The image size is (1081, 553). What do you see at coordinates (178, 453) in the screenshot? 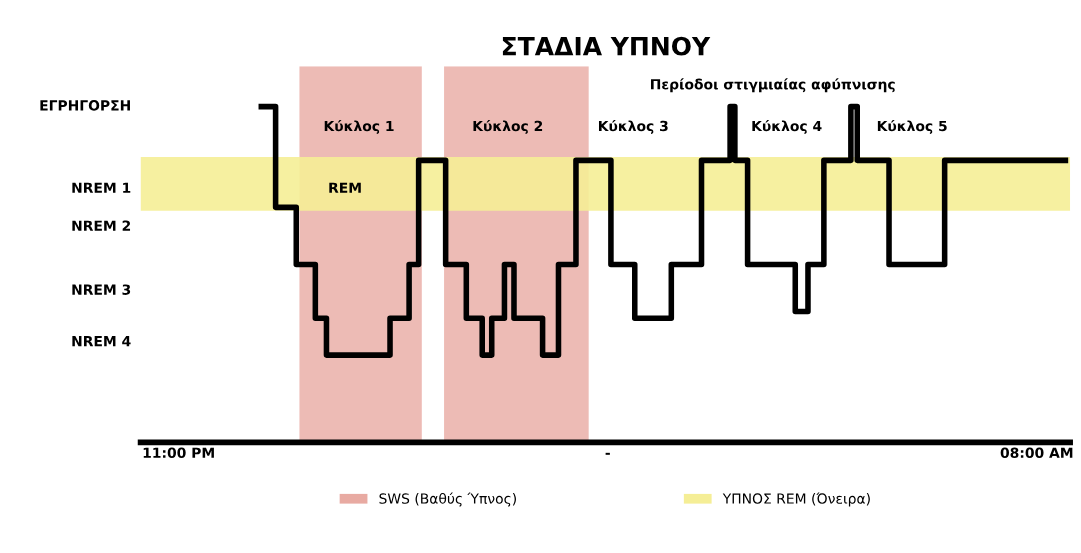
I see `x-tick-label: 11:00 PM` at bounding box center [178, 453].